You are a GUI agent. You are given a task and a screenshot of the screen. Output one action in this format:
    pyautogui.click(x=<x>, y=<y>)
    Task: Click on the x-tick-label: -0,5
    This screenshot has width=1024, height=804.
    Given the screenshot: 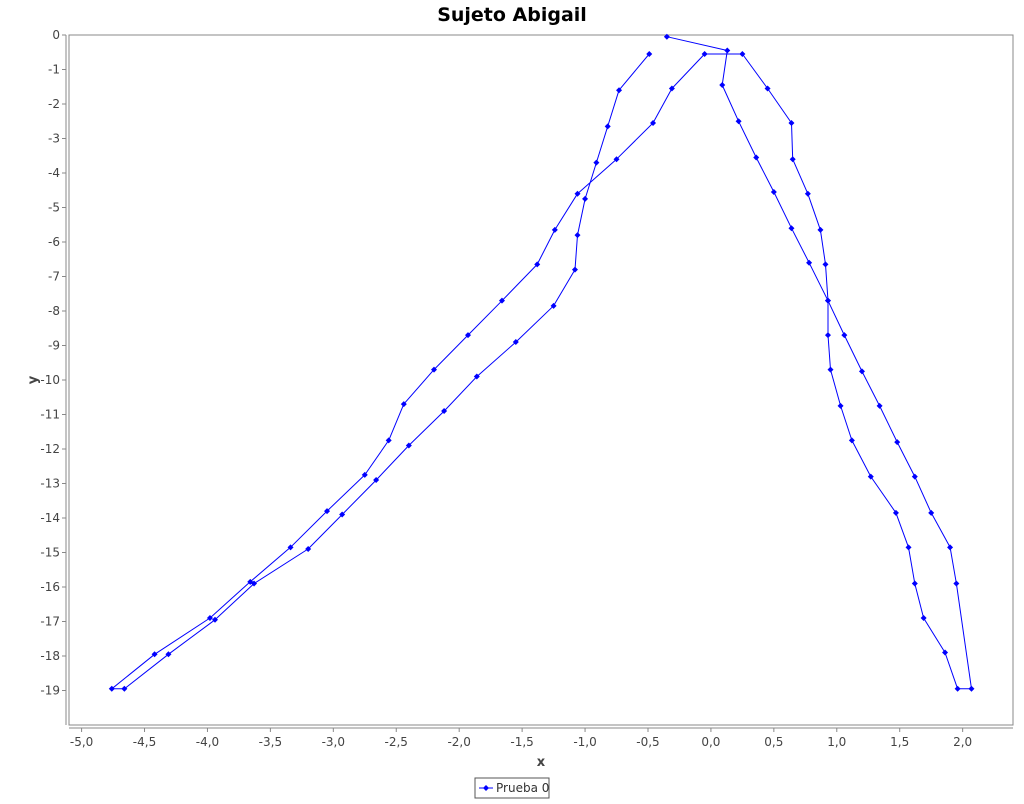 What is the action you would take?
    pyautogui.click(x=647, y=742)
    